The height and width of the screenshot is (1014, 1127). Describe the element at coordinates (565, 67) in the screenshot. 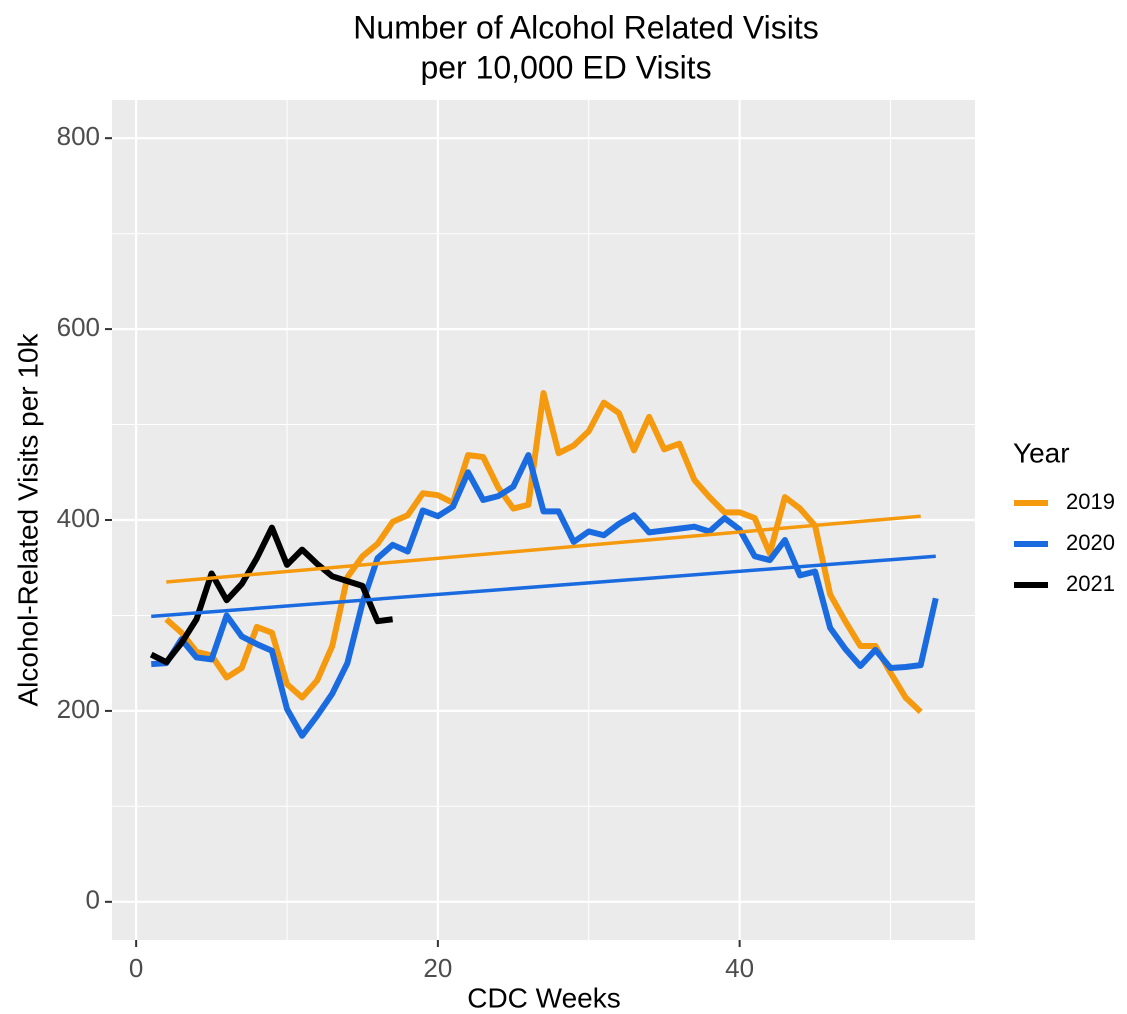

I see `chart-subtitle: per 10,000 ED Visits` at that location.